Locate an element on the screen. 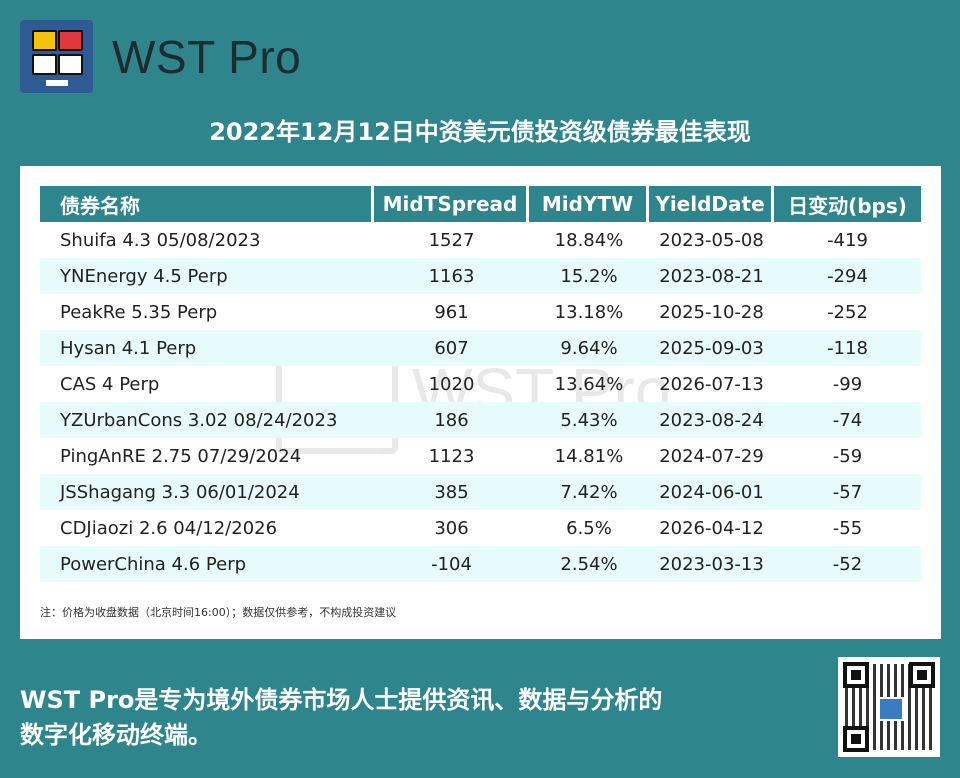 This screenshot has height=778, width=960. cell-daily-change: -99 is located at coordinates (847, 384).